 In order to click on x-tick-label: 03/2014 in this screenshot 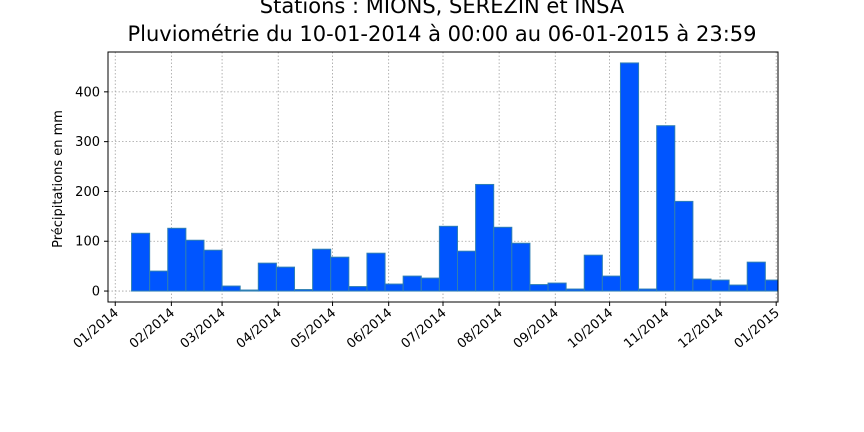, I will do `click(203, 329)`.